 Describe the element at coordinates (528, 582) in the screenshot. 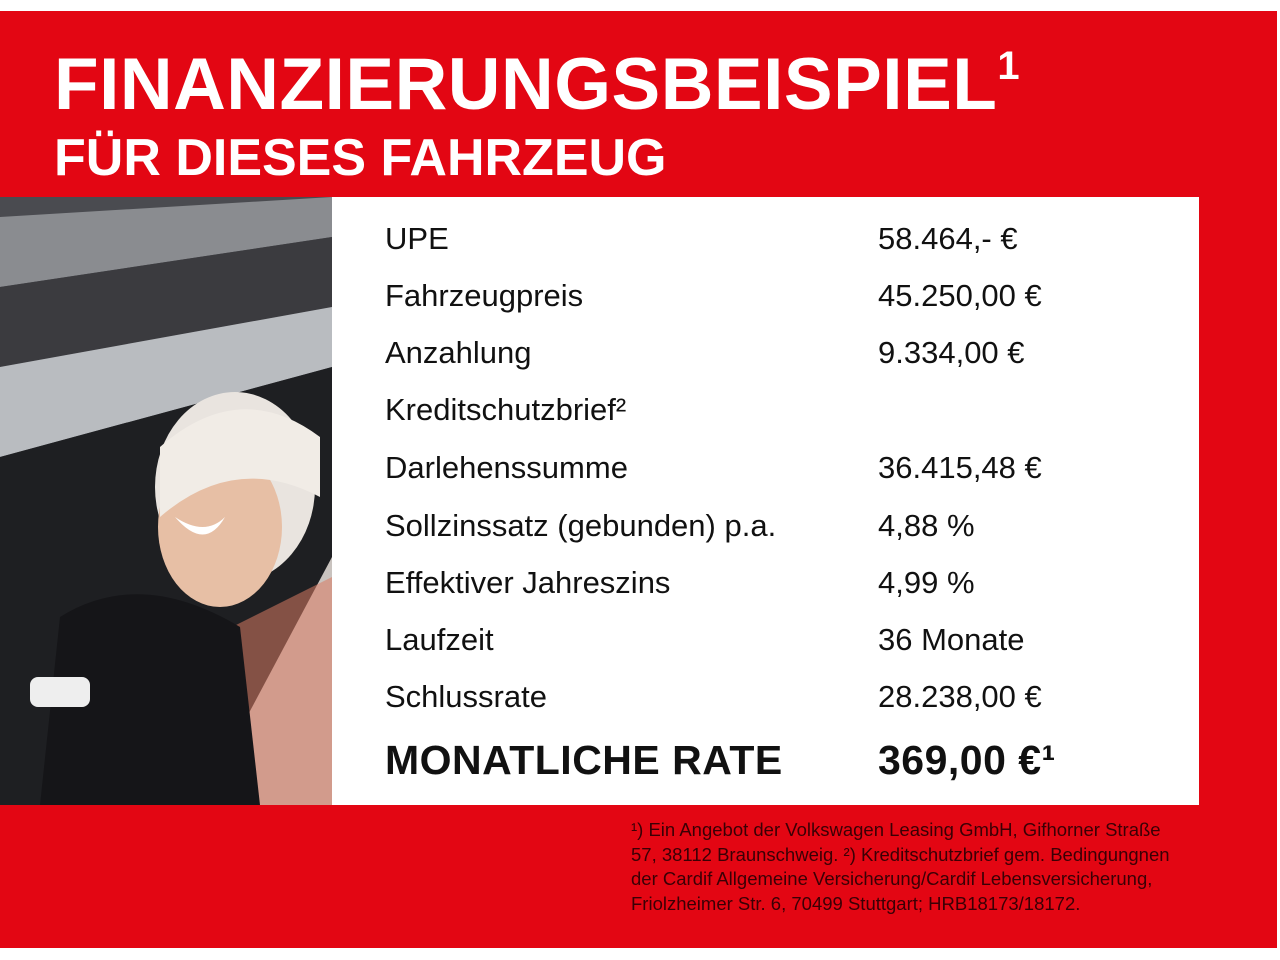

I see `row-label-effektiver-jahreszins: Effektiver Jahreszins` at that location.